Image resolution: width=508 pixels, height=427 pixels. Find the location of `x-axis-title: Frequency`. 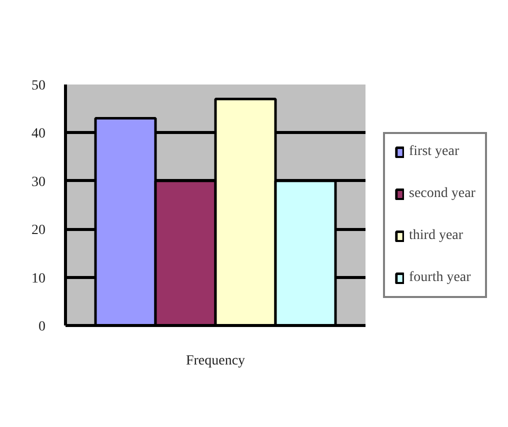

x-axis-title: Frequency is located at coordinates (216, 361).